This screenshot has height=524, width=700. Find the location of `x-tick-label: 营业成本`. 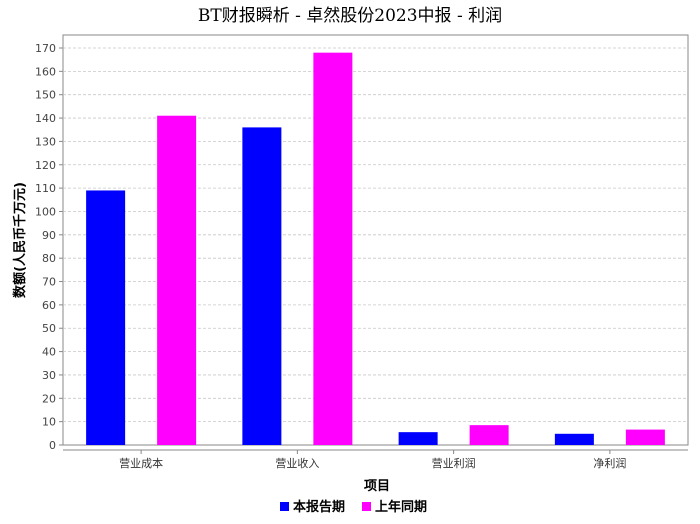

x-tick-label: 营业成本 is located at coordinates (141, 463).